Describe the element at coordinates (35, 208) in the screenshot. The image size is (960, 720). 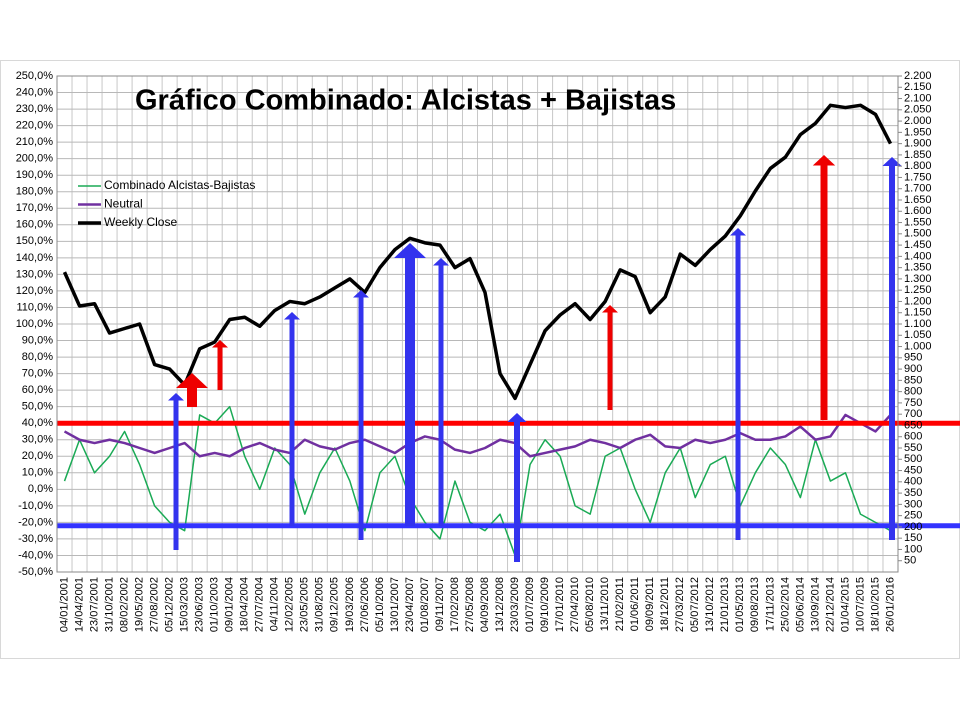
I see `y-tick-label: 170,0%` at that location.